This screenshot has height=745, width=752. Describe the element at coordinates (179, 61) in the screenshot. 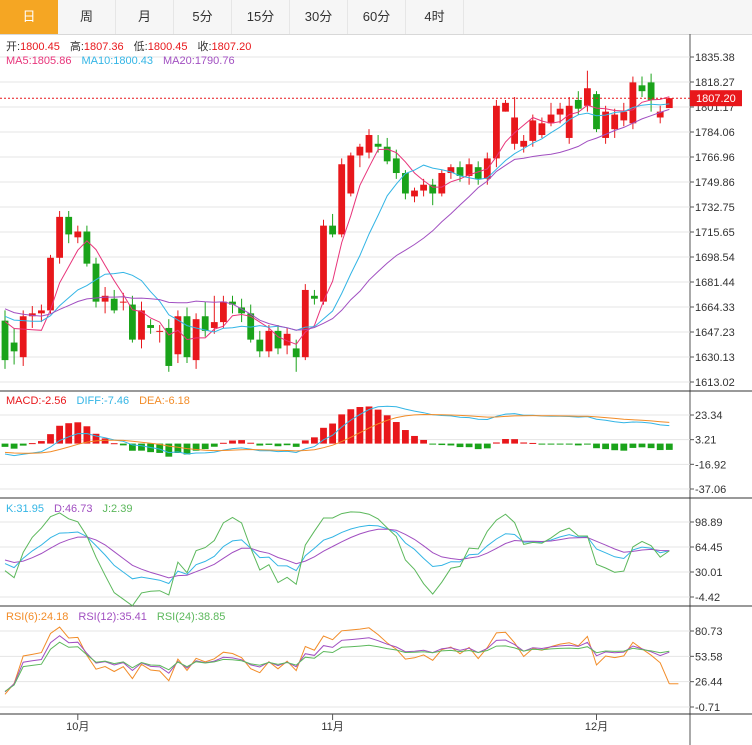

I see `ma-legend-label: MA20:` at that location.